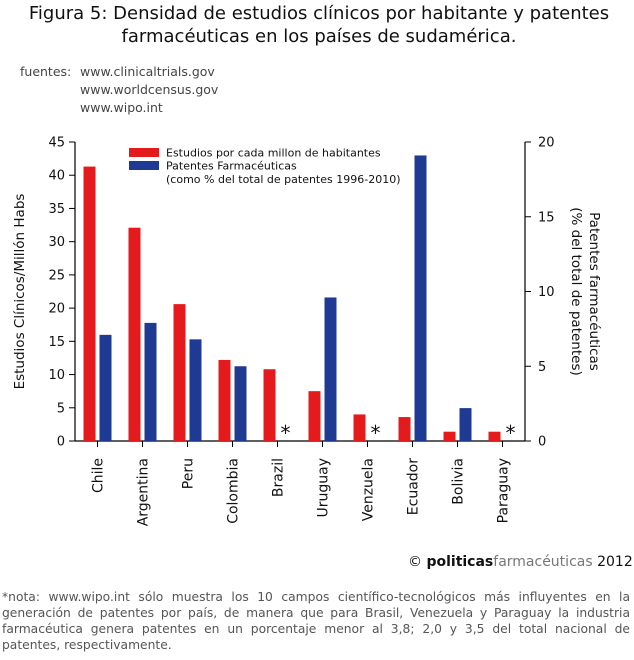 The height and width of the screenshot is (660, 634). I want to click on credit-year: 2012, so click(615, 562).